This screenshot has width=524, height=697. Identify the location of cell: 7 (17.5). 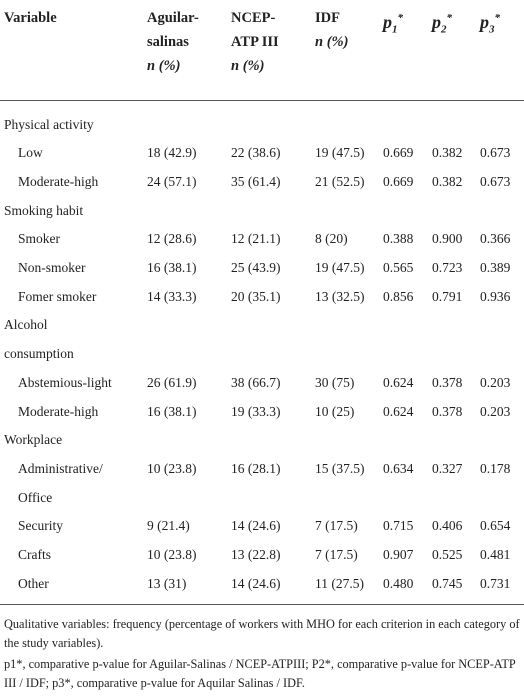
(336, 526).